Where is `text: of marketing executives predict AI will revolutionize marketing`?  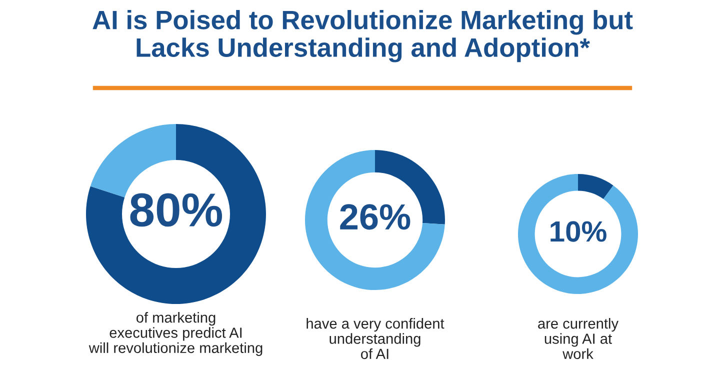
text: of marketing executives predict AI will revolutionize marketing is located at coordinates (175, 334).